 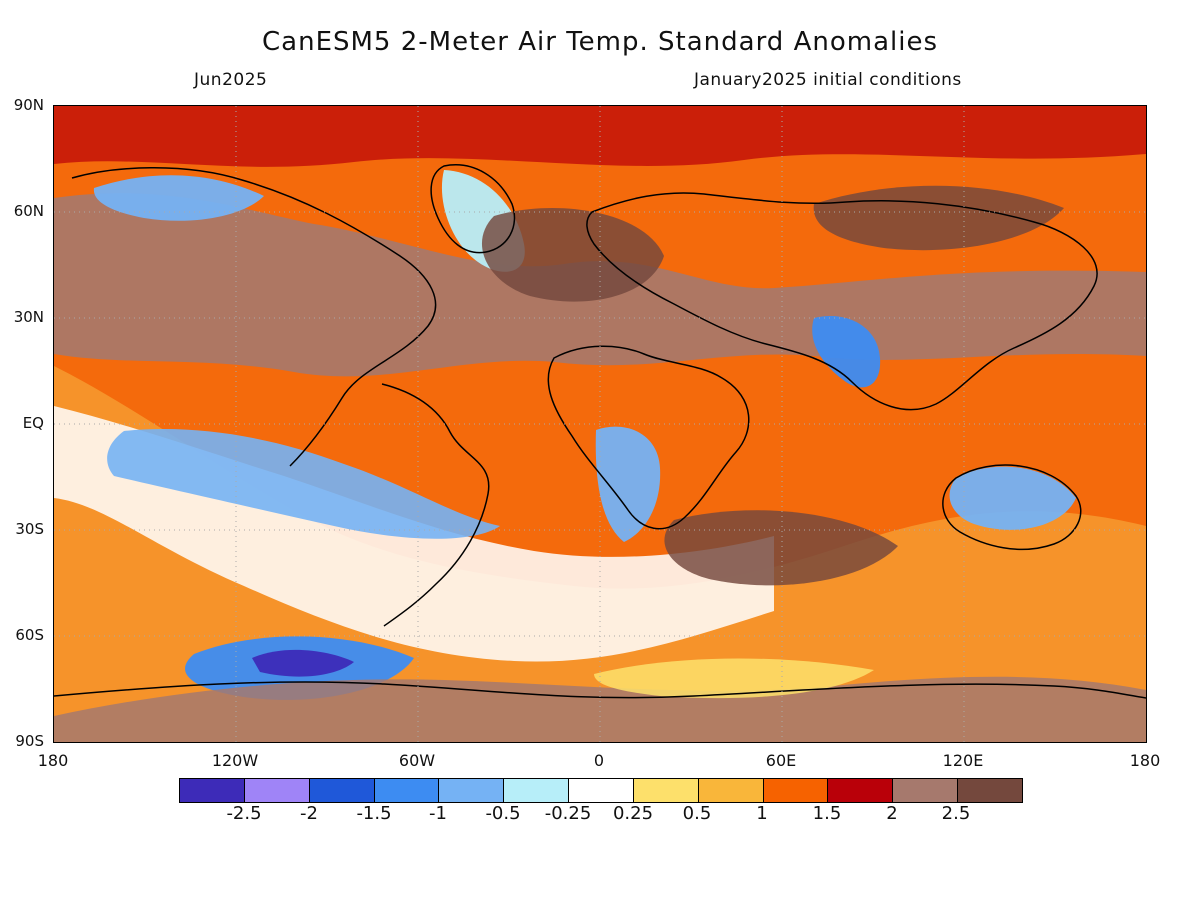 I want to click on lon-label-180-right: 180, so click(x=1145, y=760).